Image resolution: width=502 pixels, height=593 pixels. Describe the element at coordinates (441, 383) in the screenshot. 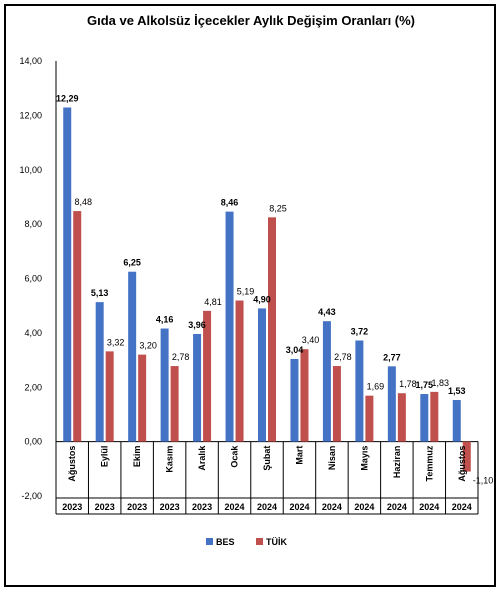

I see `data-label-tuik: 1,83` at that location.